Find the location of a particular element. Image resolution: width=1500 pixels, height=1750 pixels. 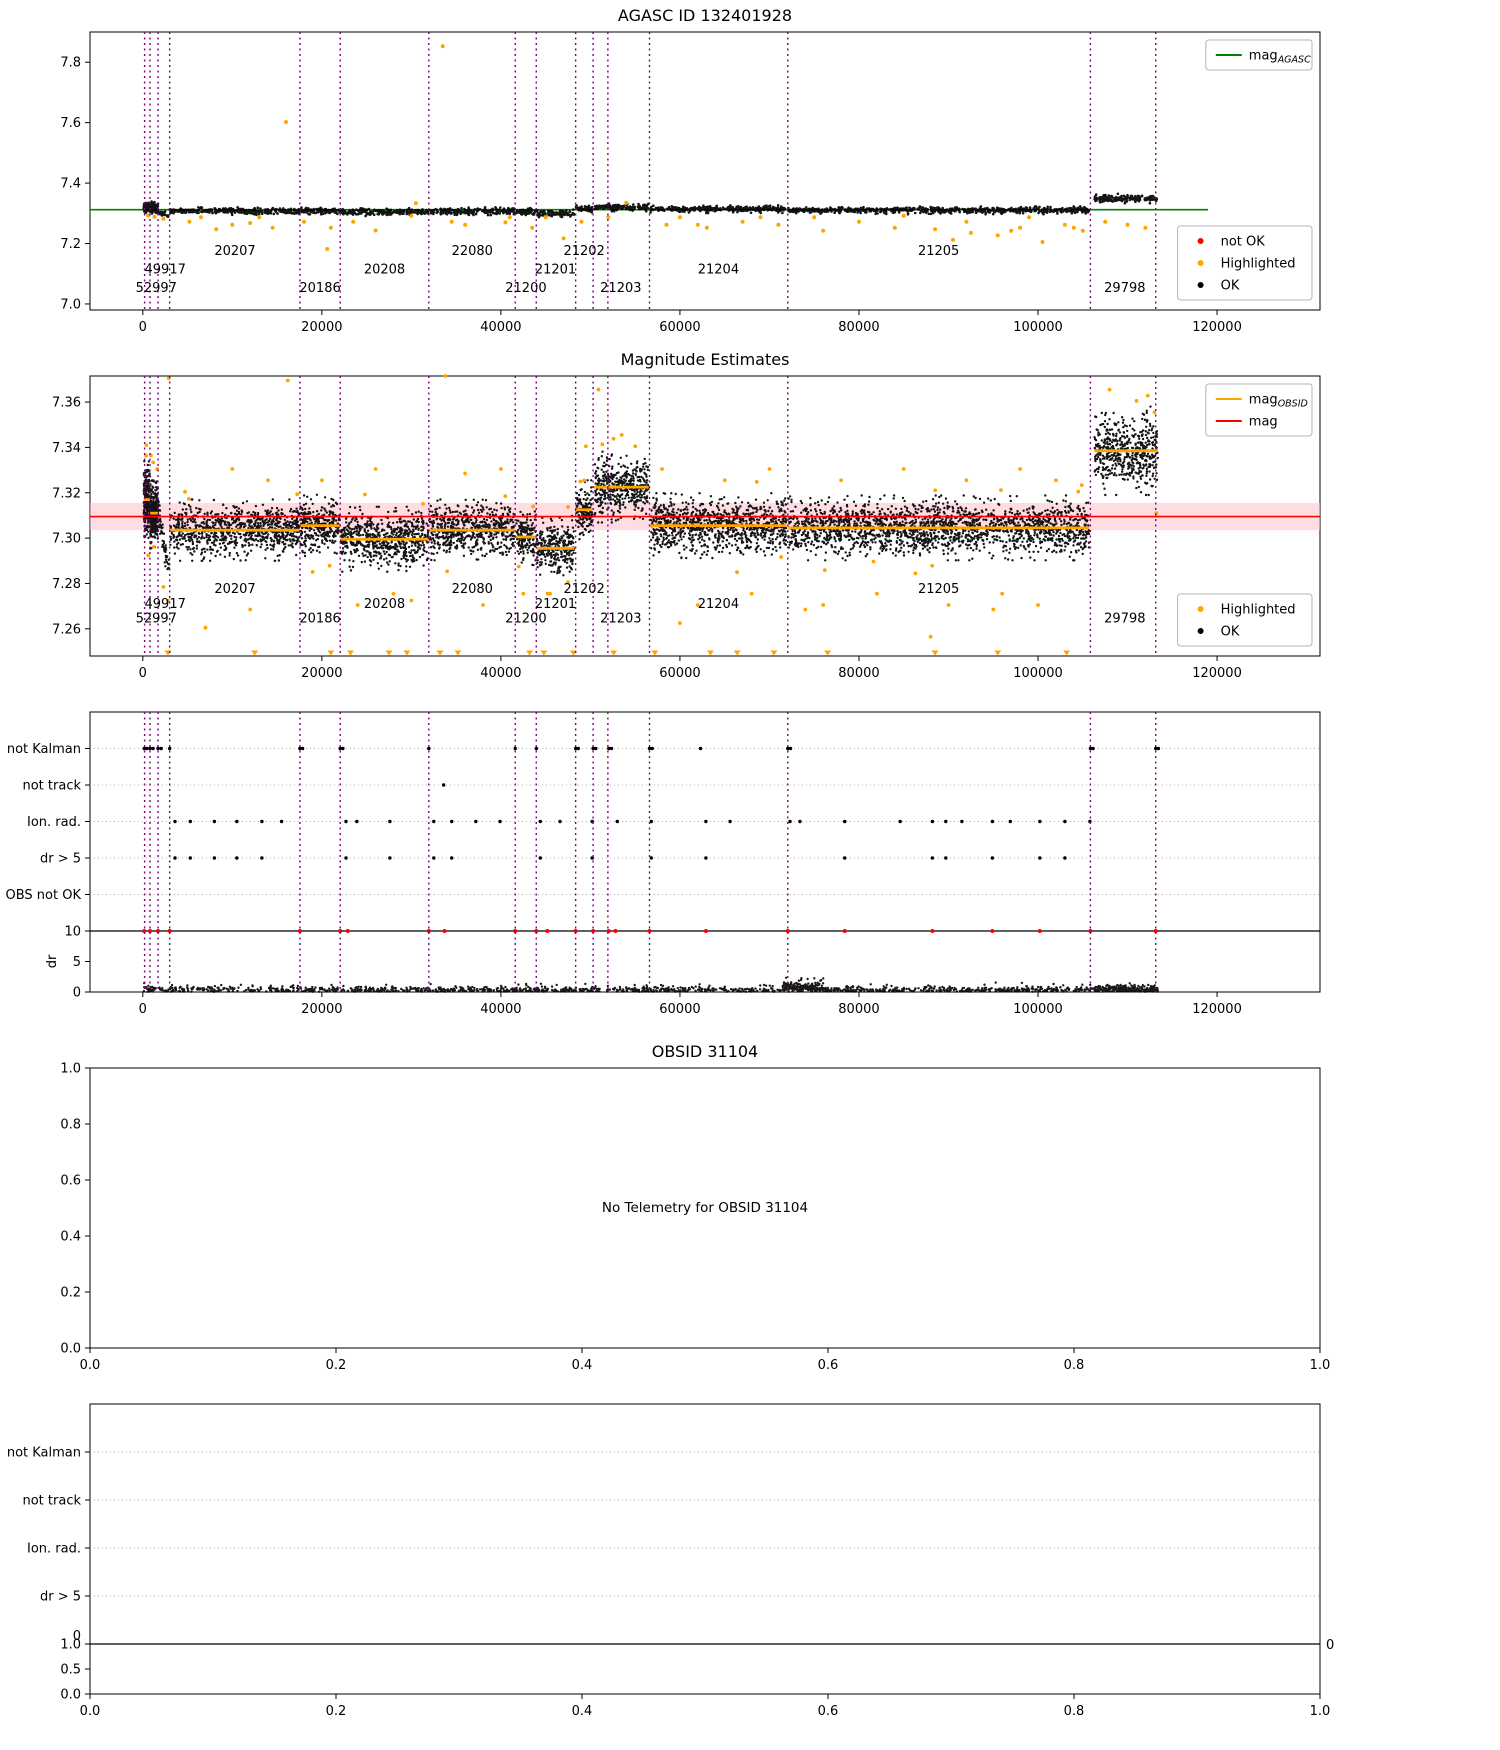

no-telemetry-message: No Telemetry for OBSID 31104 is located at coordinates (705, 1208).